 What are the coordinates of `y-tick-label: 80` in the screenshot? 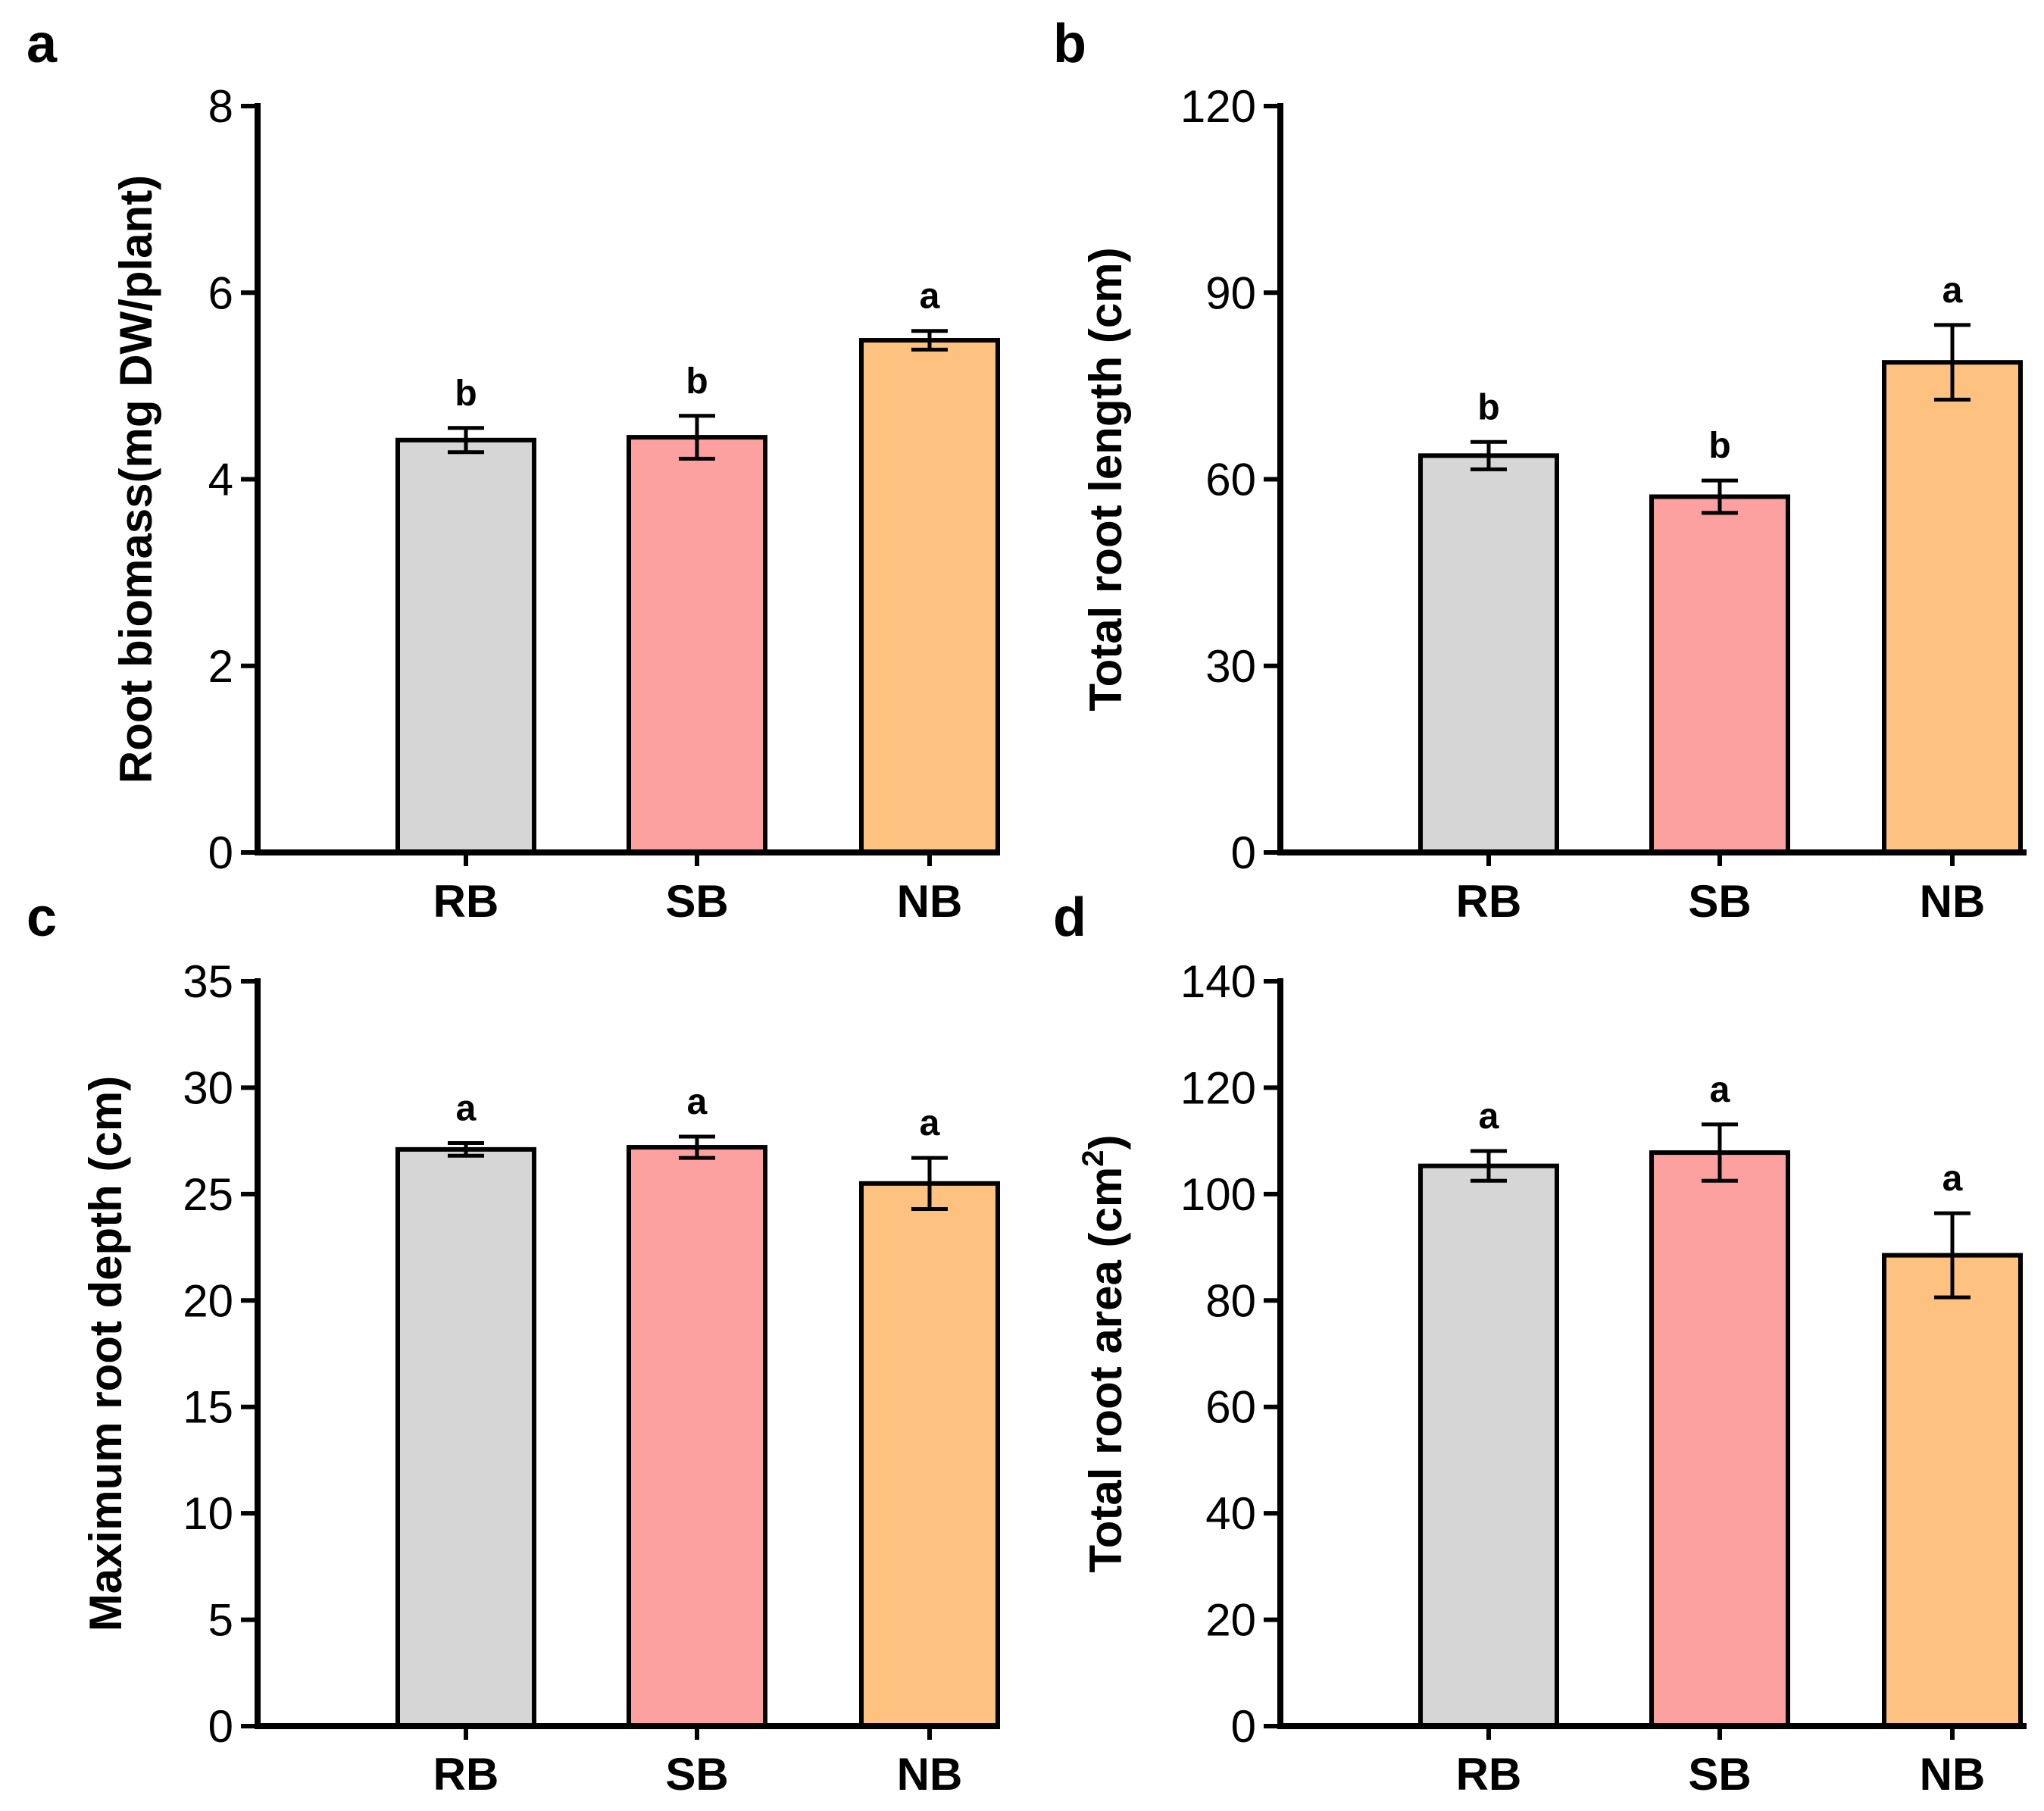 It's located at (1230, 1301).